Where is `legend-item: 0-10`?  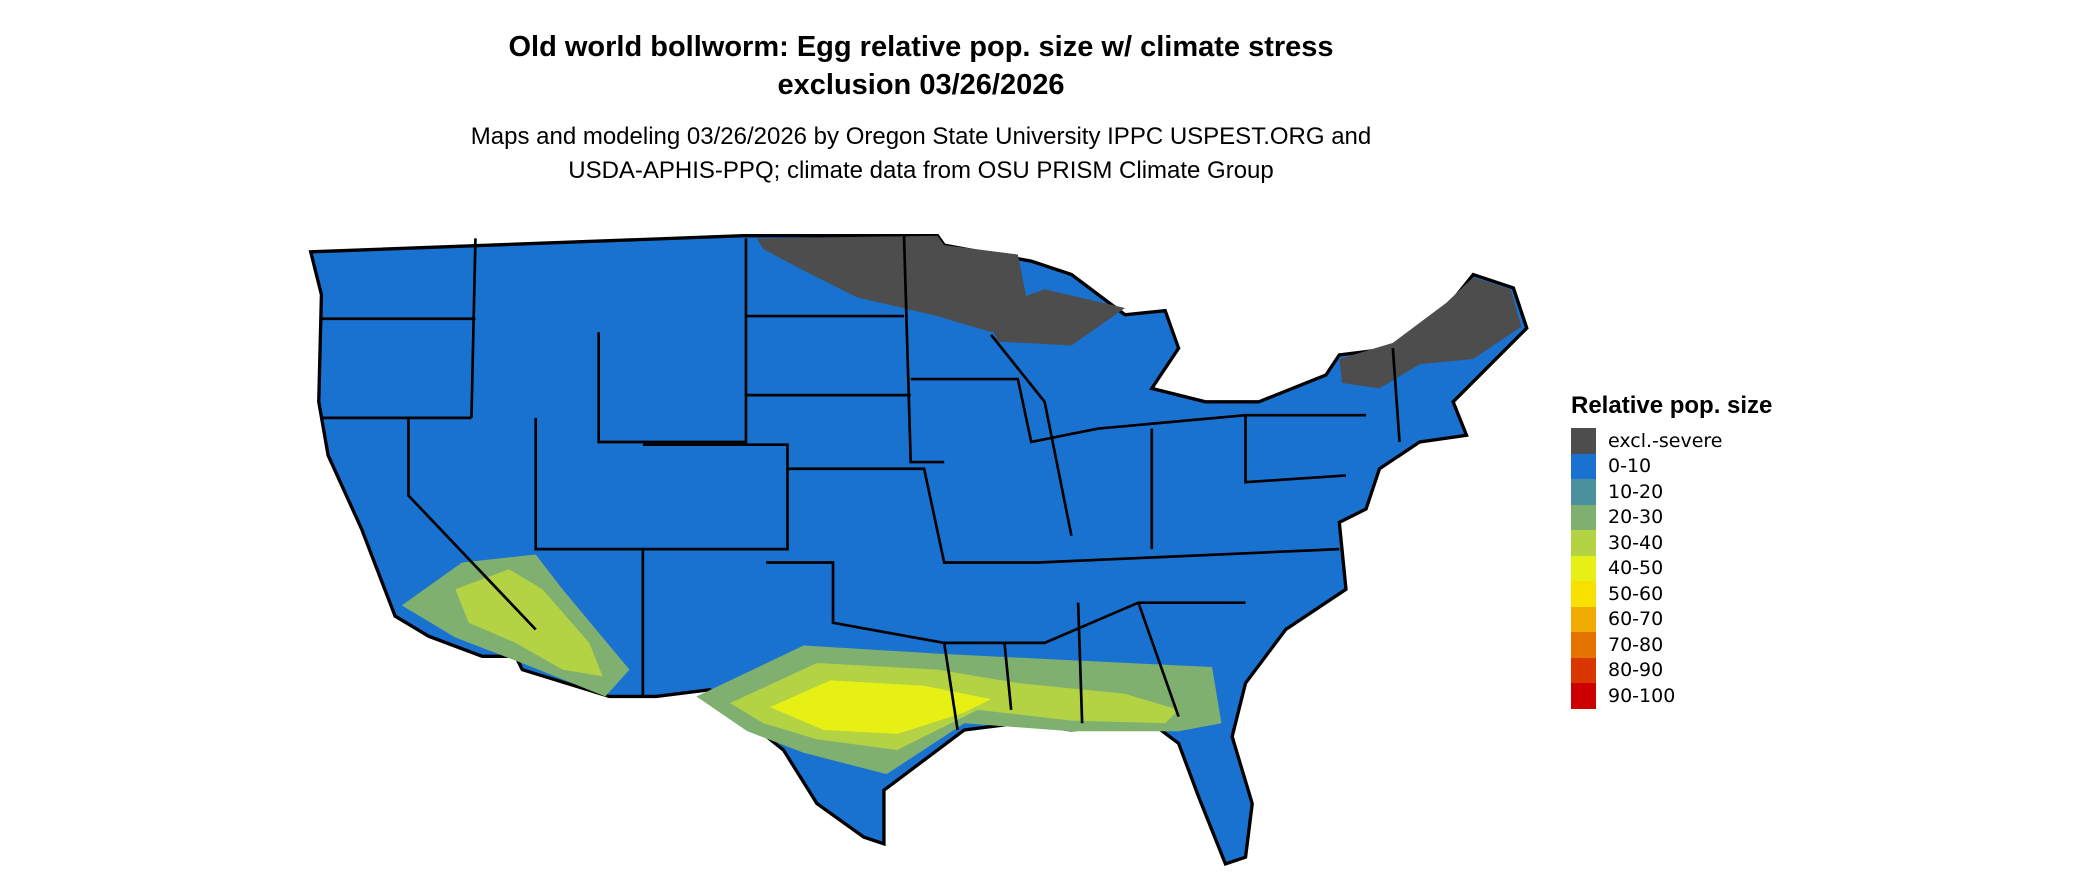 legend-item: 0-10 is located at coordinates (1671, 466).